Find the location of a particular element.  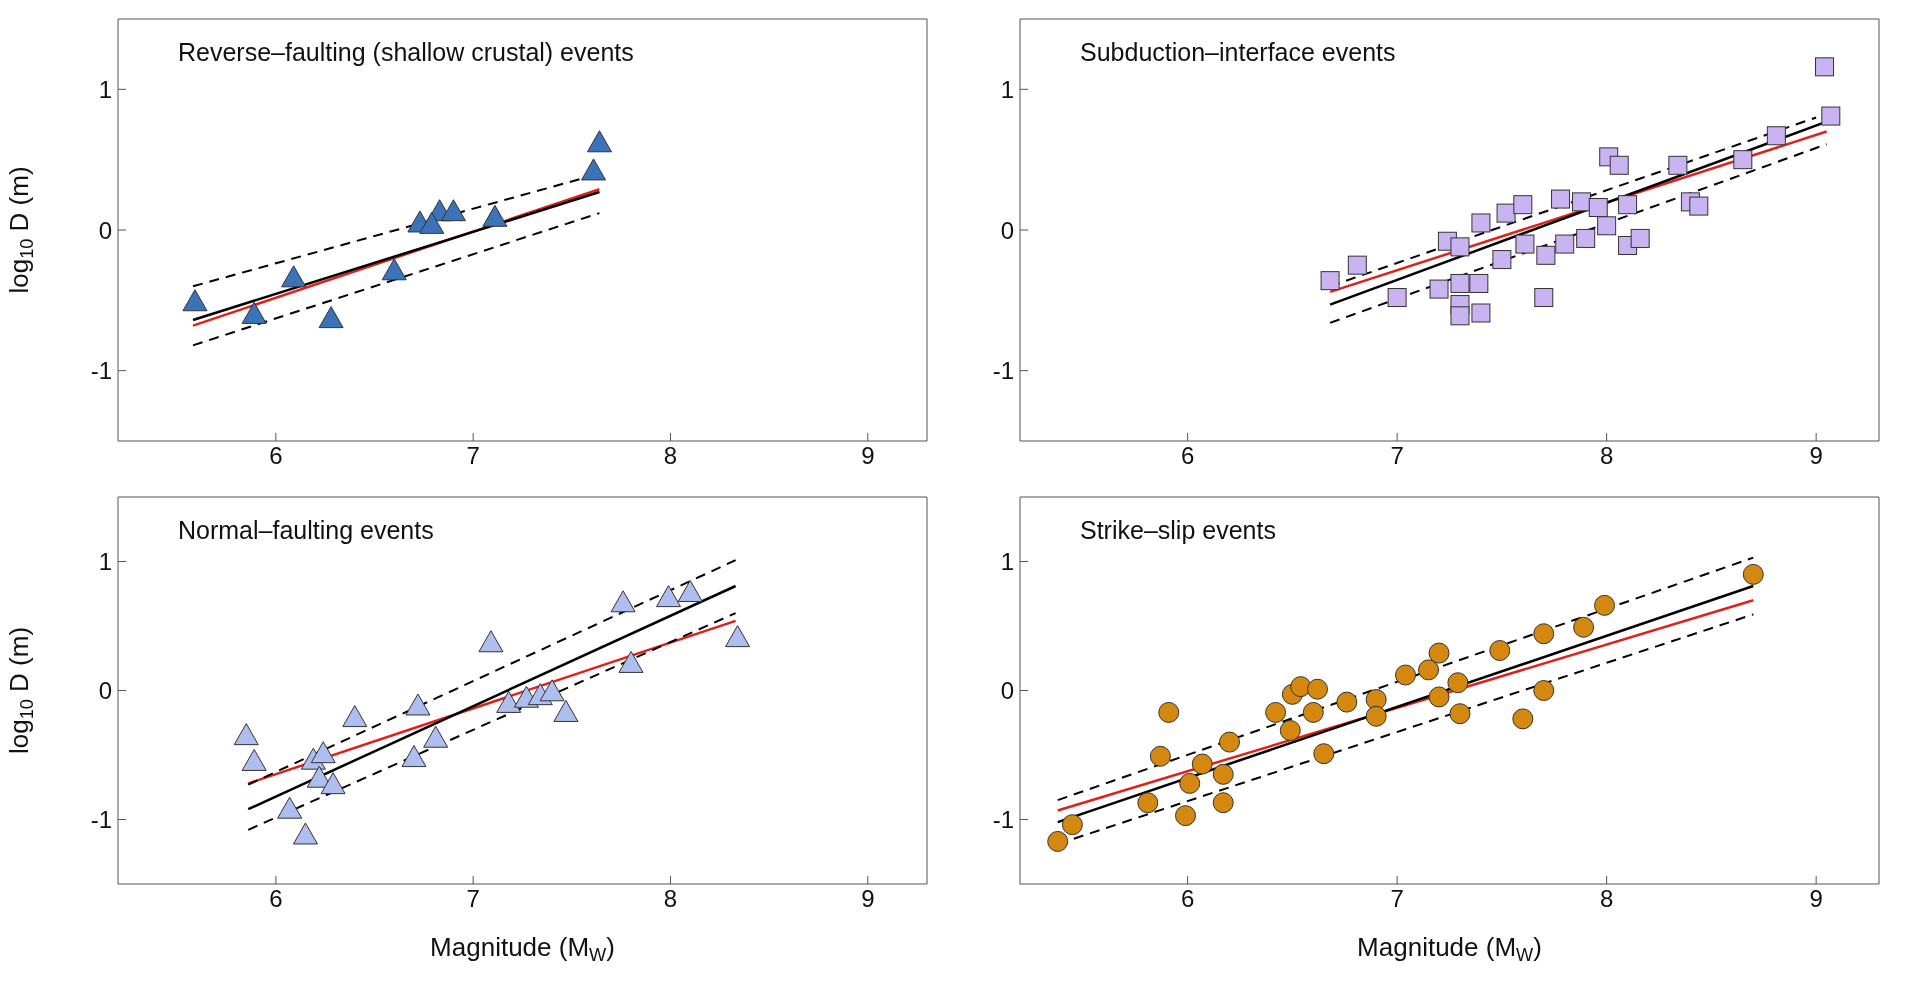

text: Subduction–interface events is located at coordinates (1238, 52).